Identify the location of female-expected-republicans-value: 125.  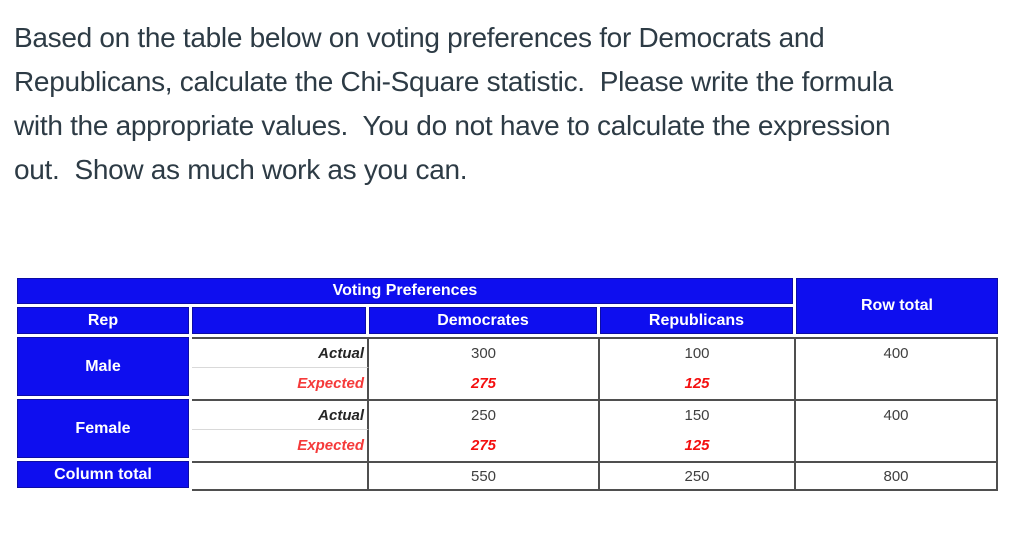
(698, 445).